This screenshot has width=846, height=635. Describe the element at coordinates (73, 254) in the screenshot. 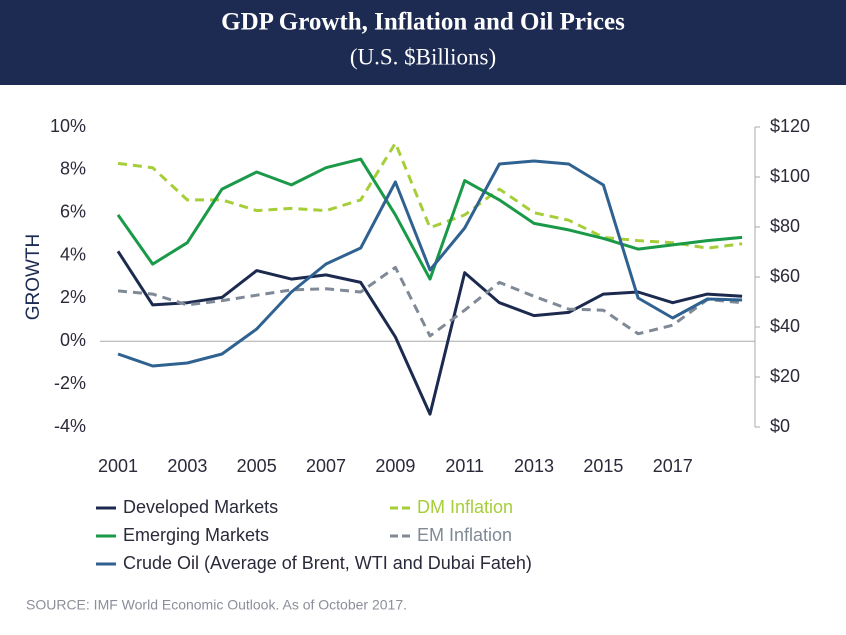

I see `y-tick-label: 4%` at that location.